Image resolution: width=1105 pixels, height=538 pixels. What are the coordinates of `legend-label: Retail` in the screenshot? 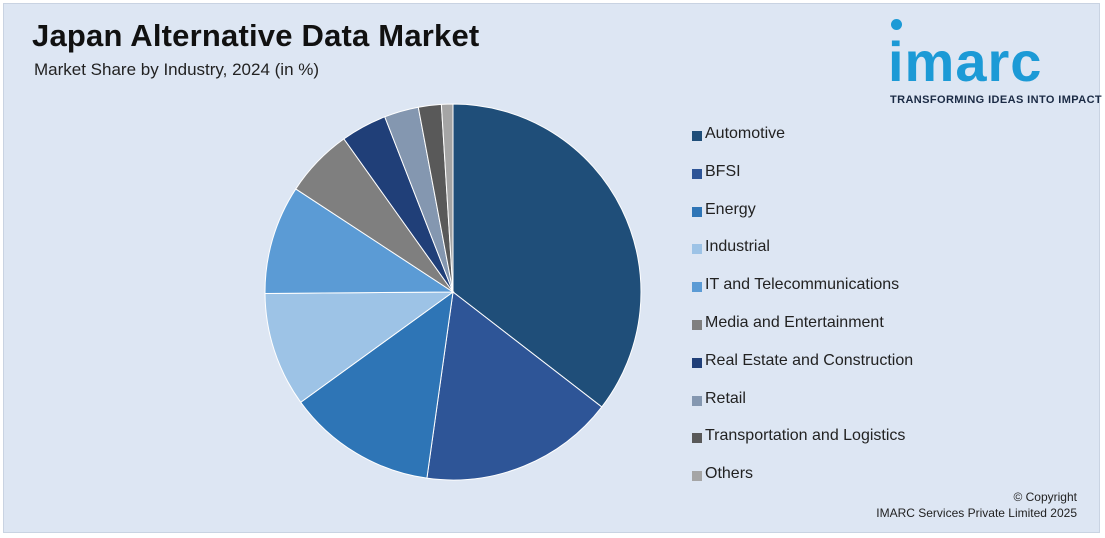 It's located at (725, 398).